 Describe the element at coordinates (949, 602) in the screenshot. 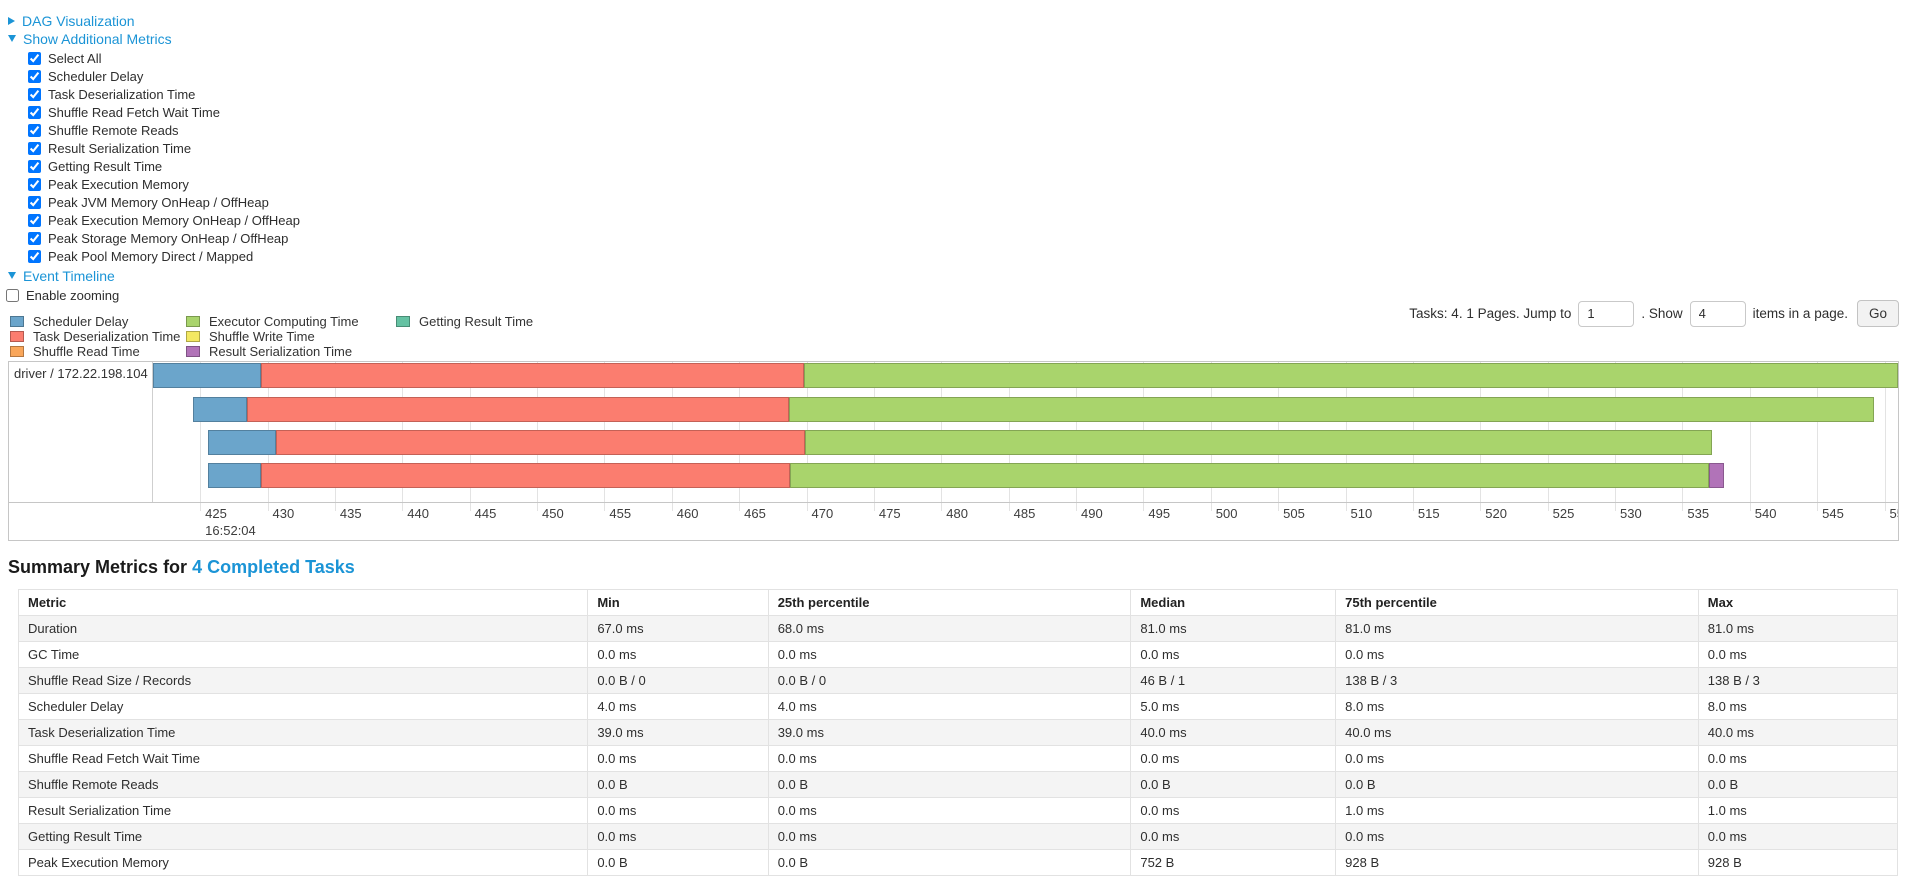

I see `summary-column-header: 25th percentile` at that location.